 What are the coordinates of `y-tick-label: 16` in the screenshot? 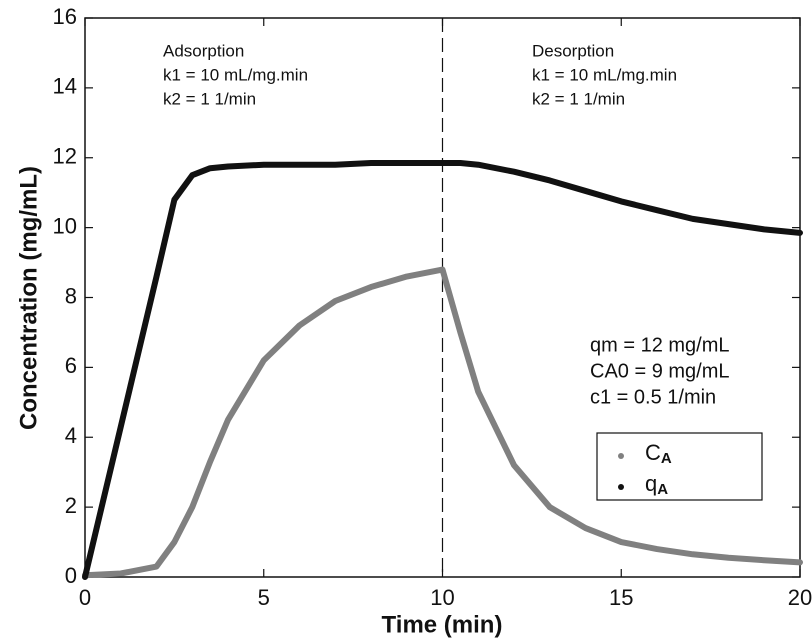 It's located at (65, 16).